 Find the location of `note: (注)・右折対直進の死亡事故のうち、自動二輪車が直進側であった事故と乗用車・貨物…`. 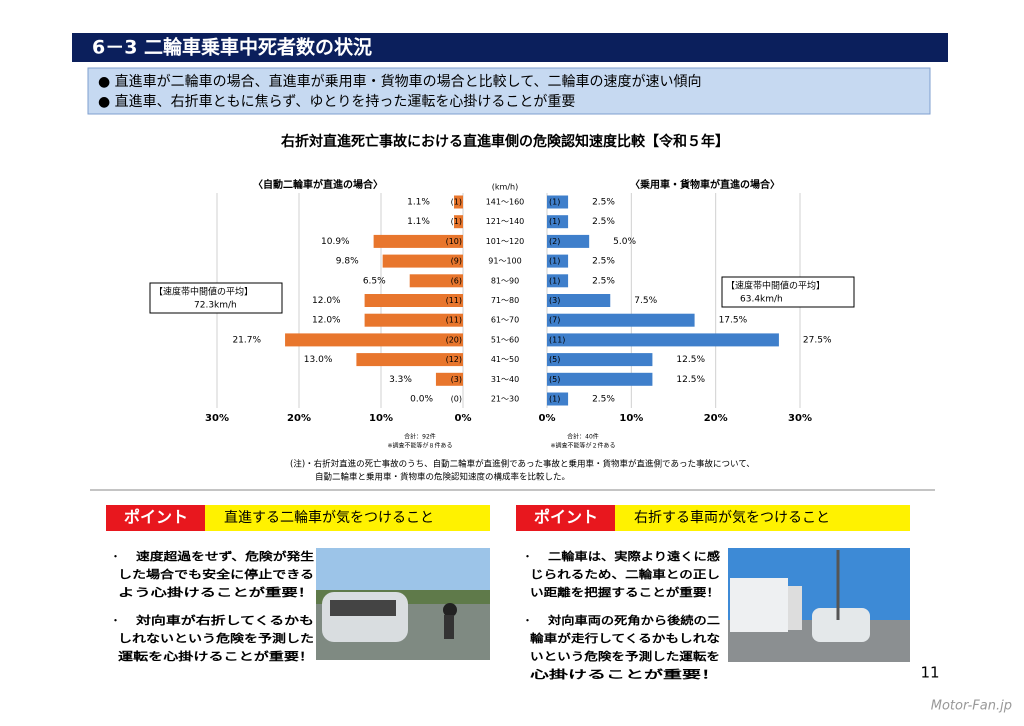

note: (注)・右折対直進の死亡事故のうち、自動二輪車が直進側であった事故と乗用車・貨物… is located at coordinates (522, 464).